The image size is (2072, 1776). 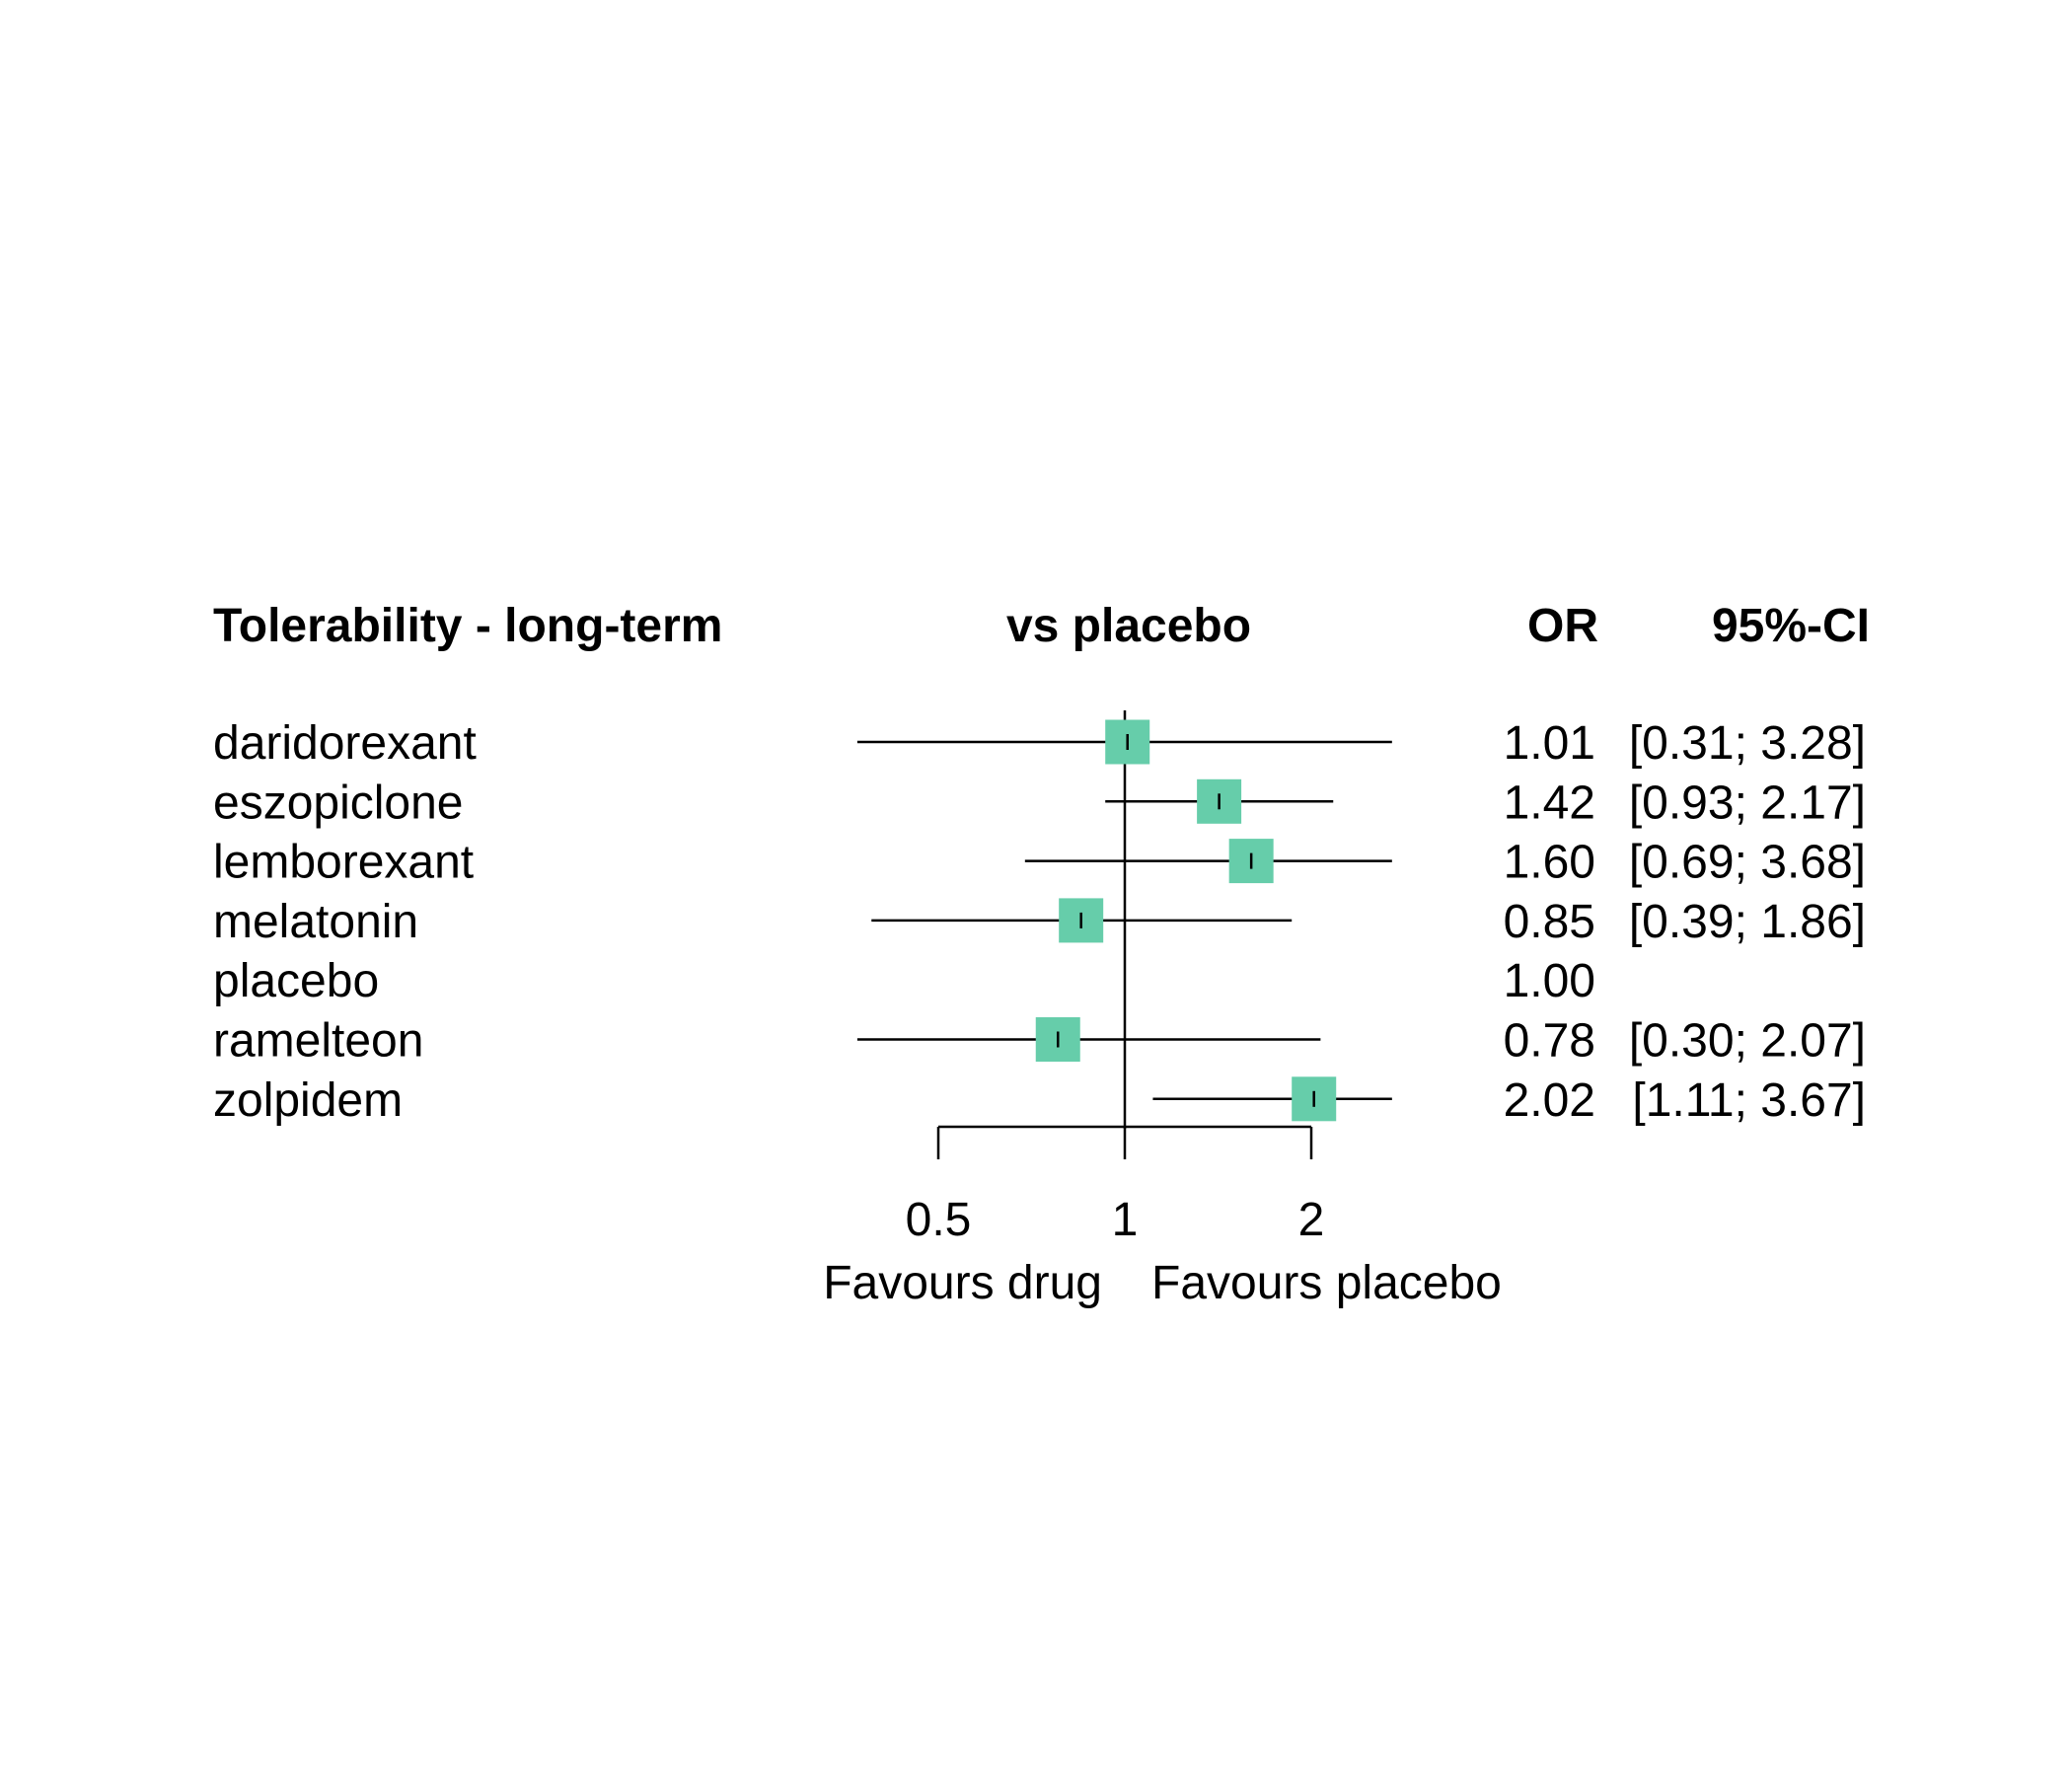 I want to click on or-column-header: OR, so click(x=1563, y=626).